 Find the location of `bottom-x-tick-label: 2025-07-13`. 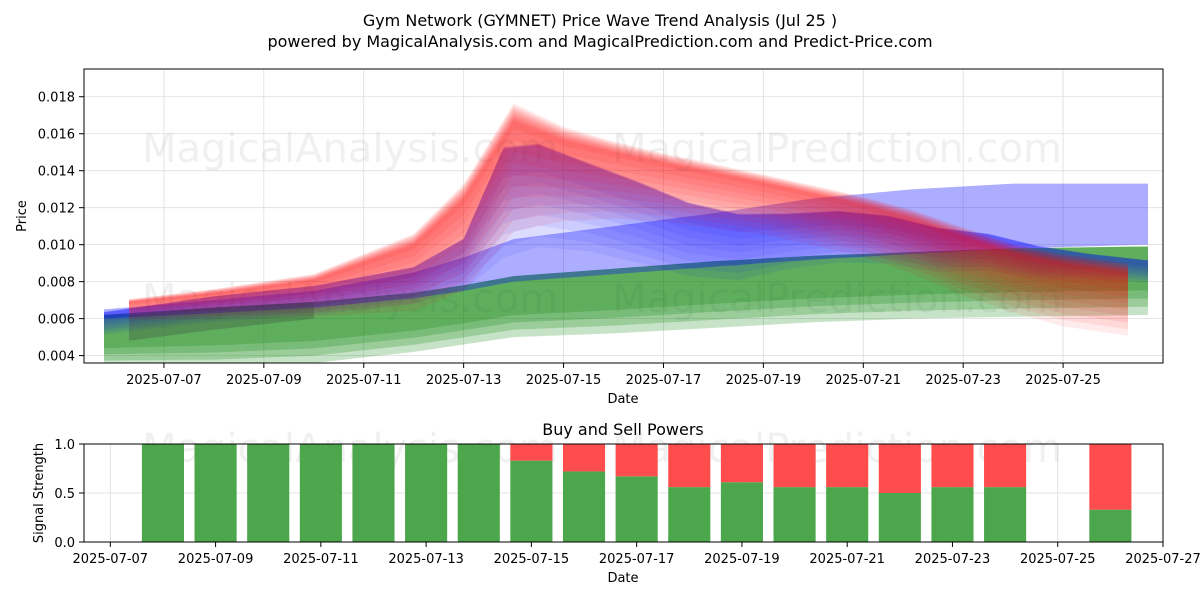

bottom-x-tick-label: 2025-07-13 is located at coordinates (426, 559).